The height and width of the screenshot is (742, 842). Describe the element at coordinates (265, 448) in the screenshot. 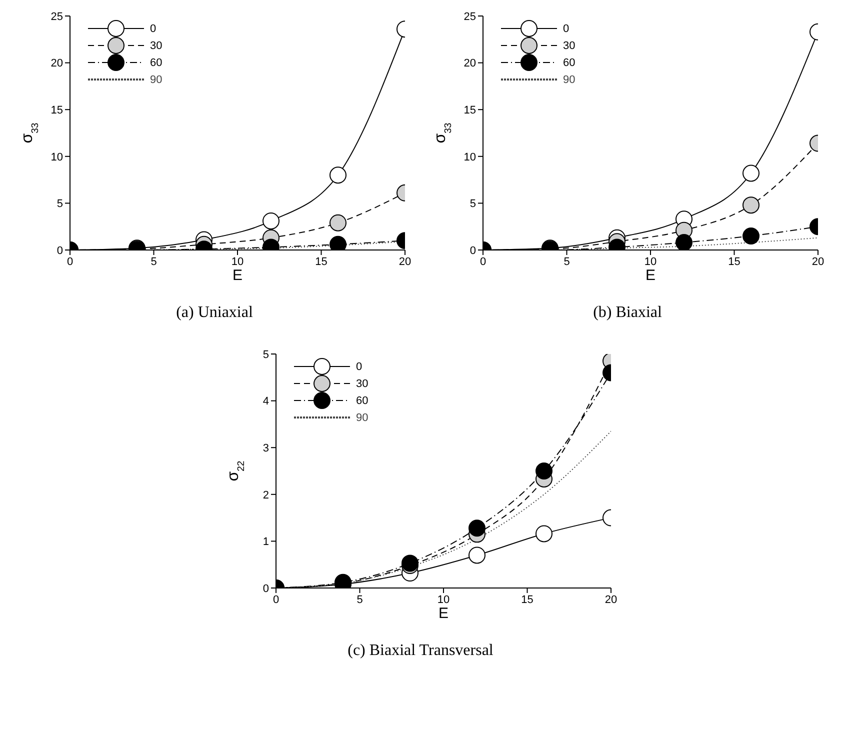

I see `y-tick-label: 3` at that location.